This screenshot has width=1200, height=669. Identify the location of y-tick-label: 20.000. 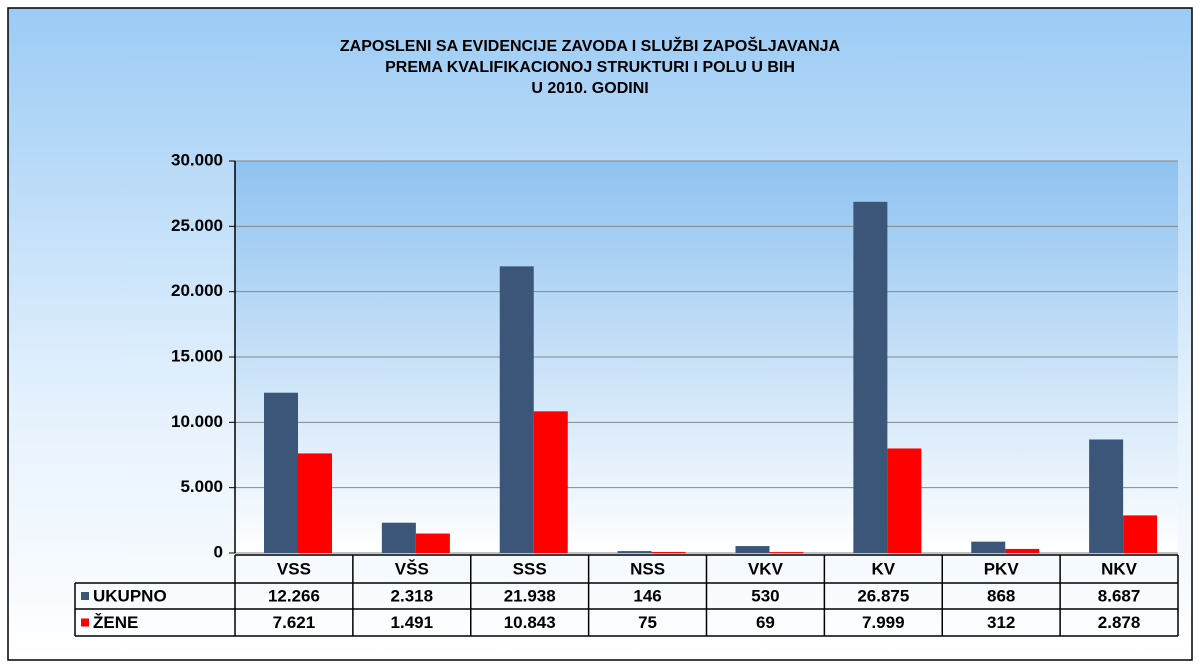
(197, 290).